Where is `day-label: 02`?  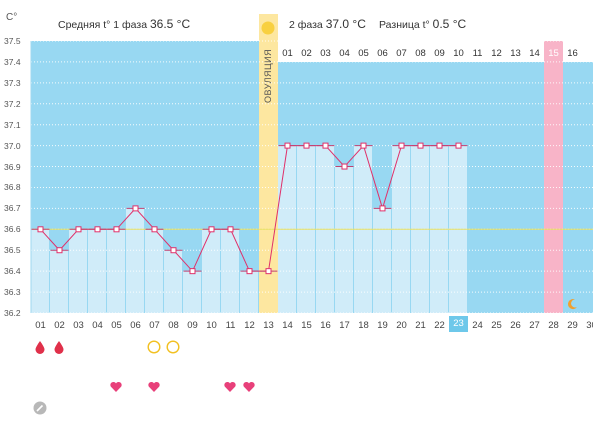
day-label: 02 is located at coordinates (59, 325).